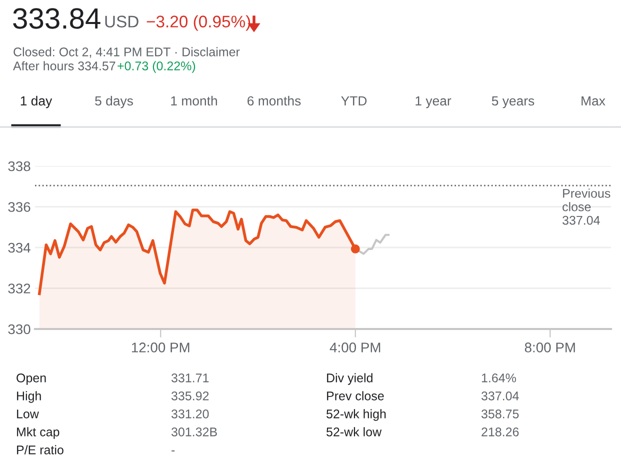 This screenshot has height=466, width=621. I want to click on text: 331.71, so click(190, 378).